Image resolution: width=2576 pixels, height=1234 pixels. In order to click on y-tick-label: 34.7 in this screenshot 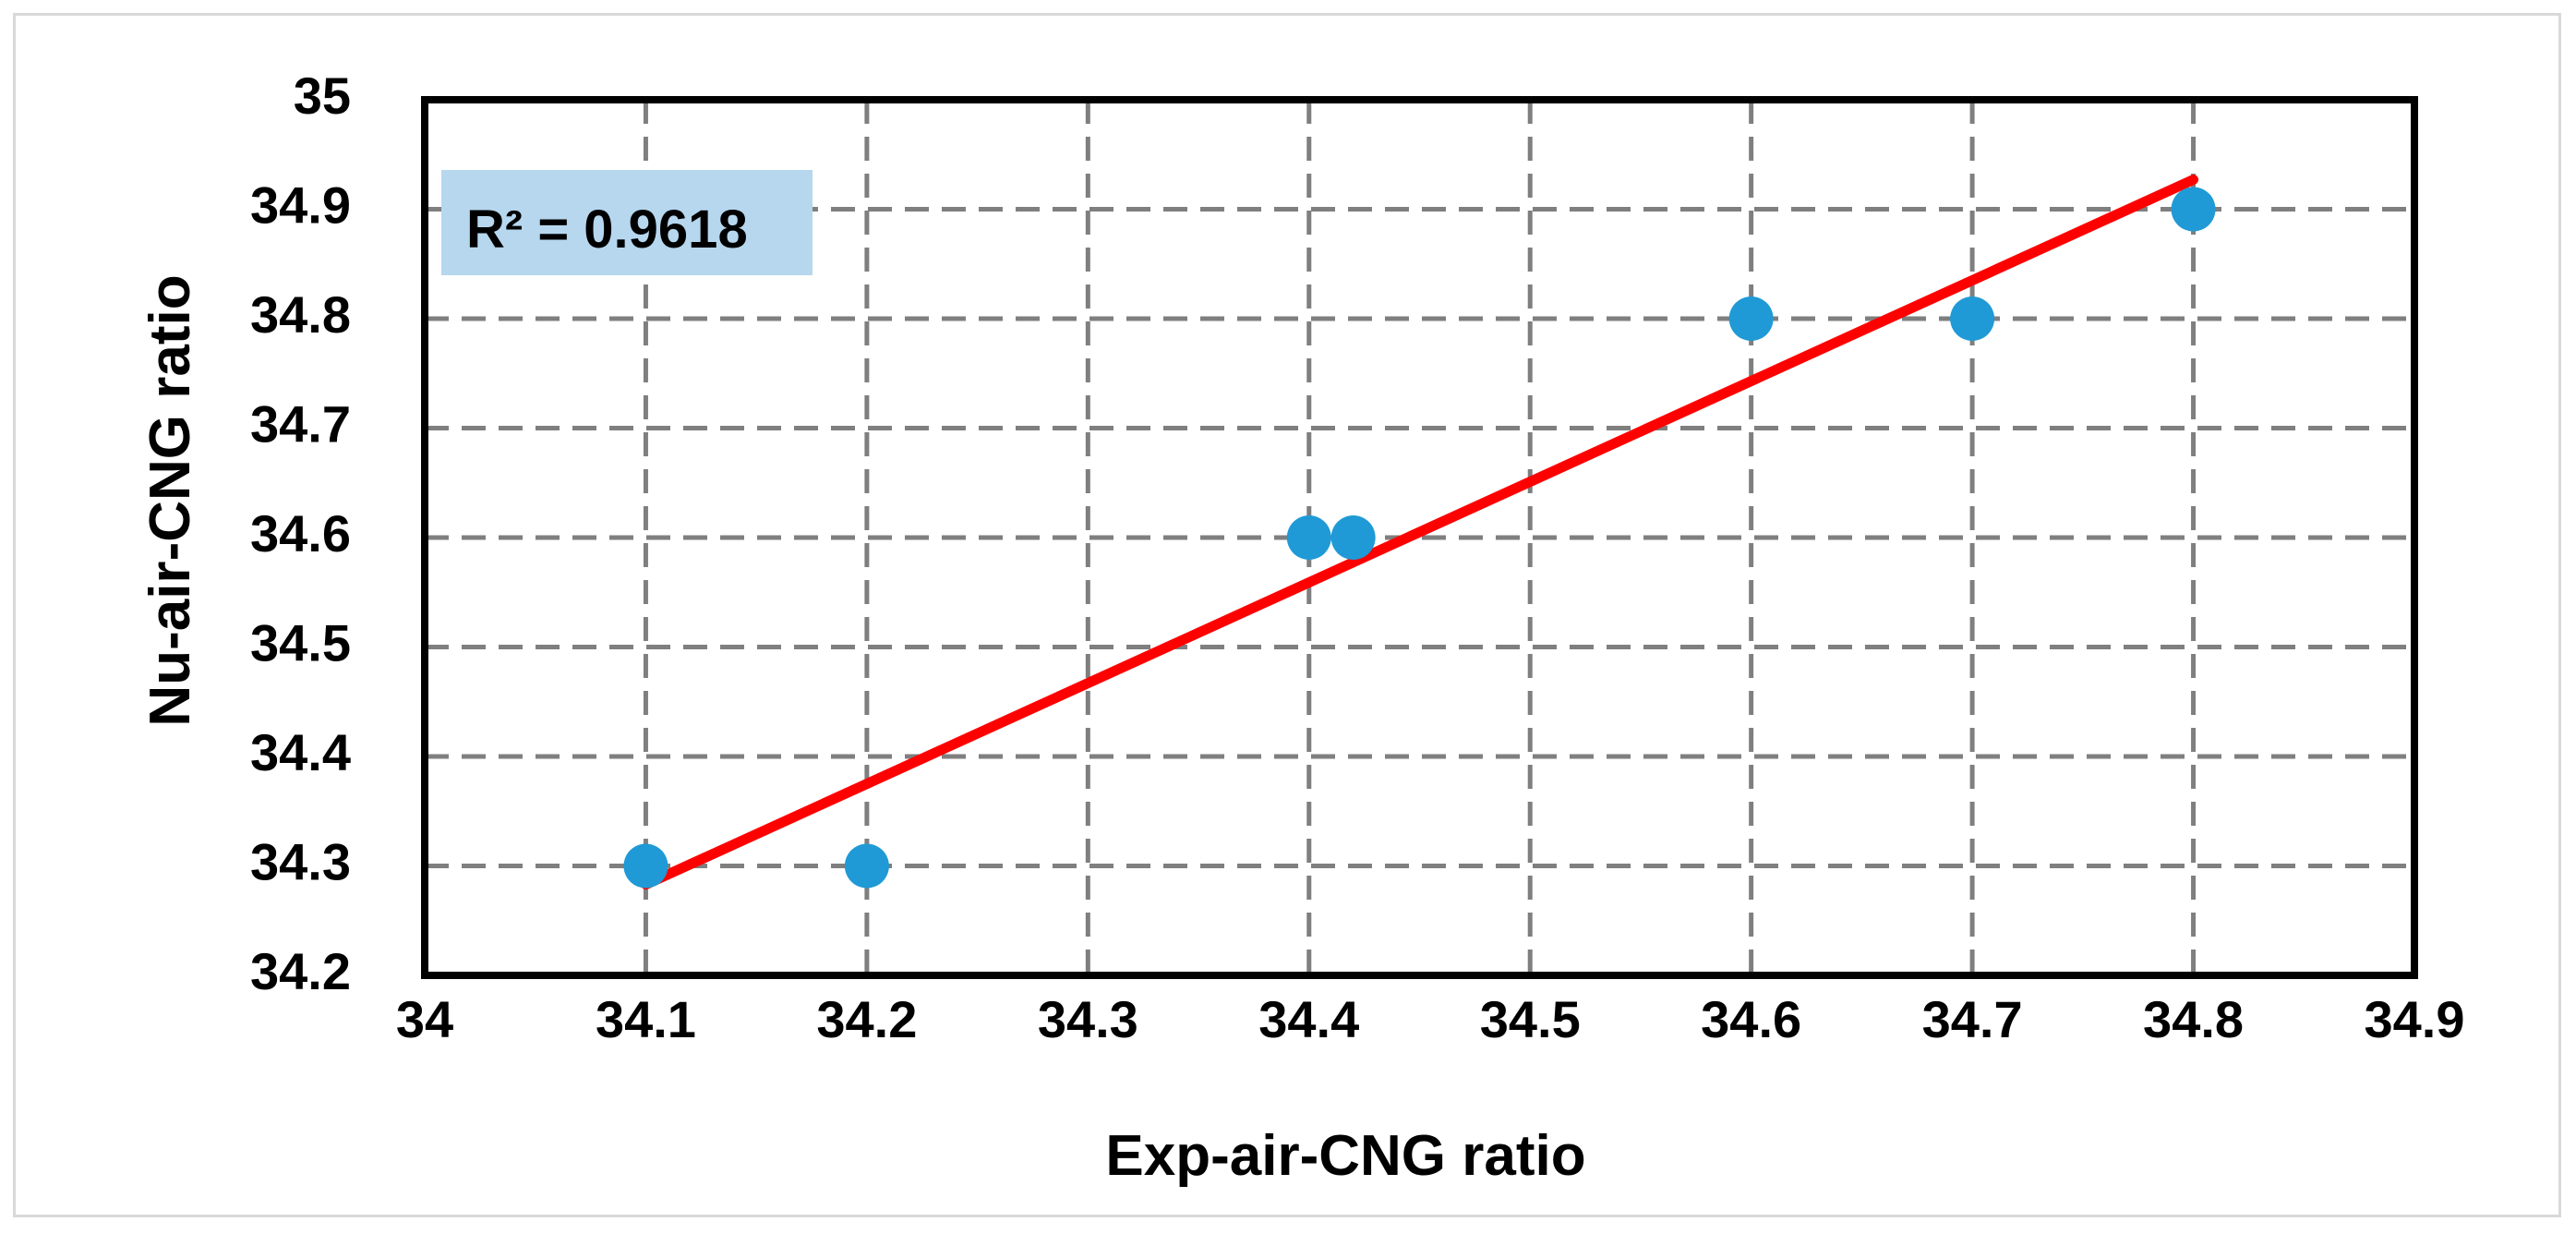, I will do `click(300, 423)`.